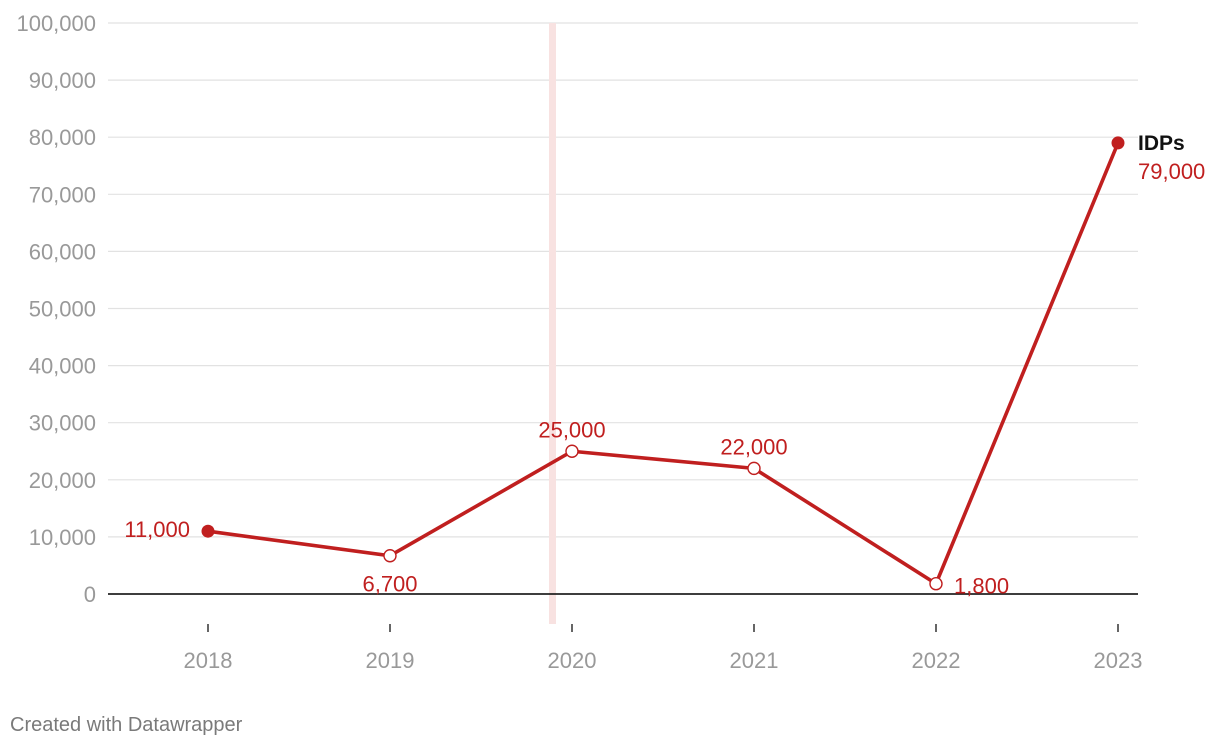 This screenshot has height=750, width=1220. Describe the element at coordinates (754, 660) in the screenshot. I see `x-tick-label: 2021` at that location.